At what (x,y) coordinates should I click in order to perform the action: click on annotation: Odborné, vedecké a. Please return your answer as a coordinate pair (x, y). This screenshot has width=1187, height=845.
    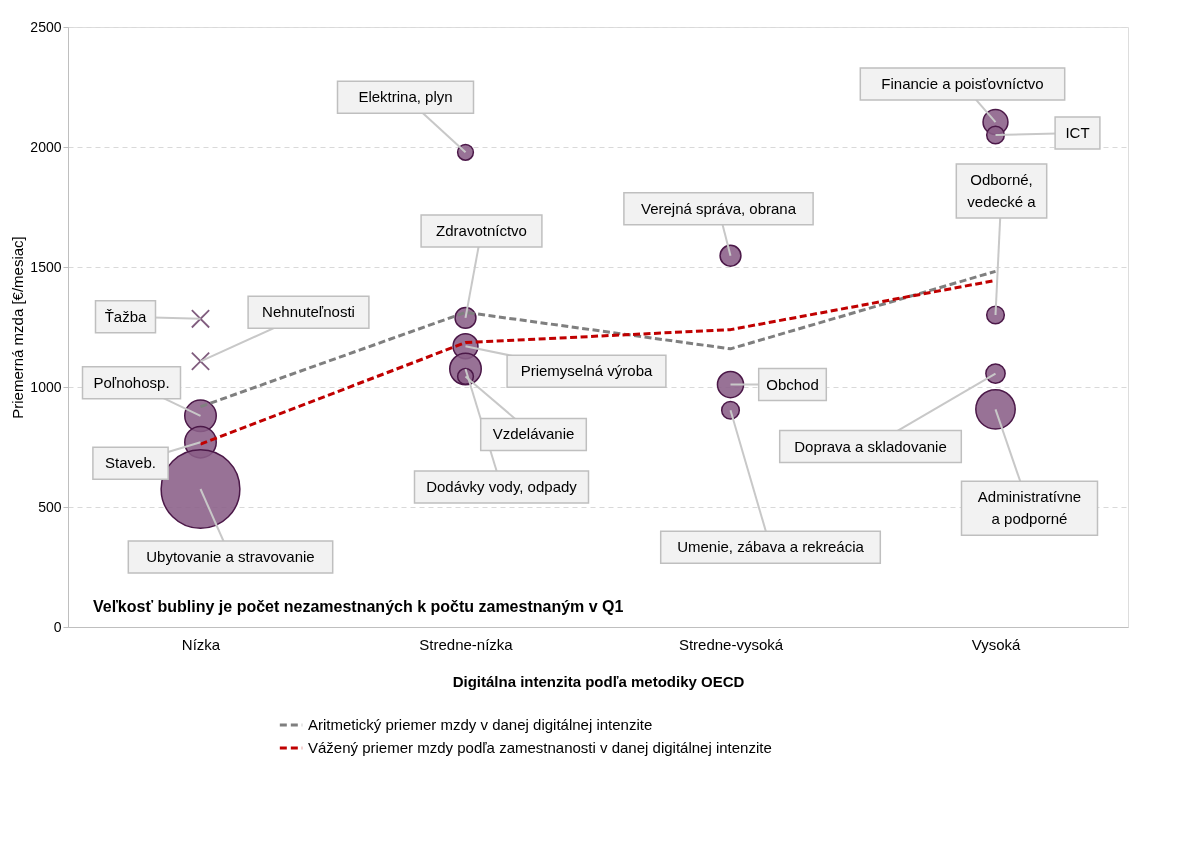
    Looking at the image, I should click on (1002, 190).